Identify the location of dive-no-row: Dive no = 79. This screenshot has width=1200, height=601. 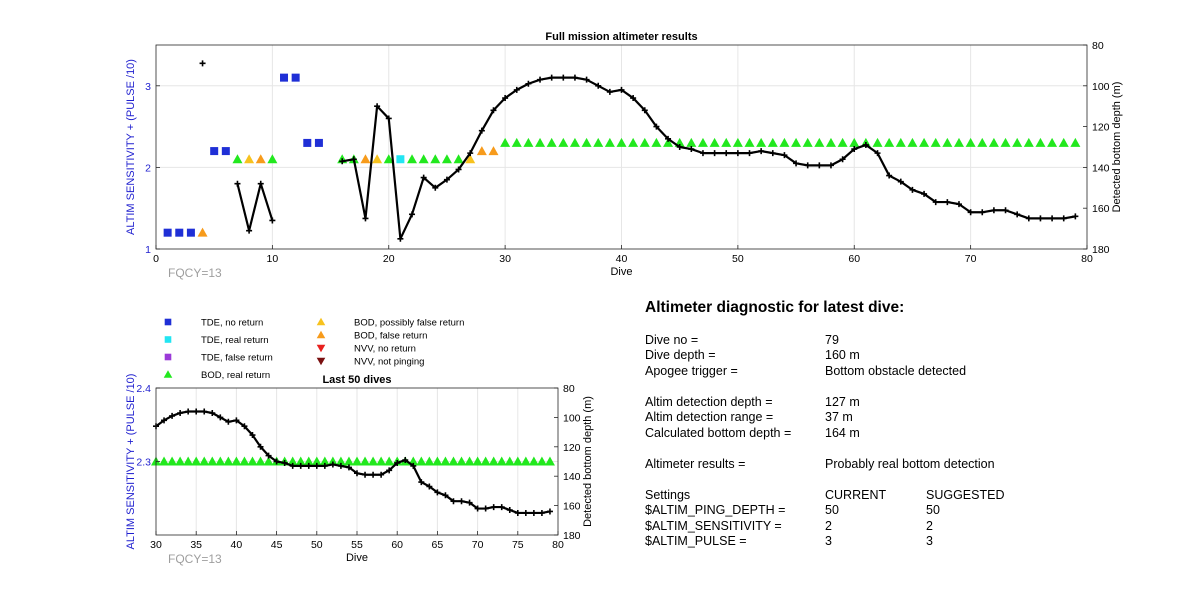
(905, 341).